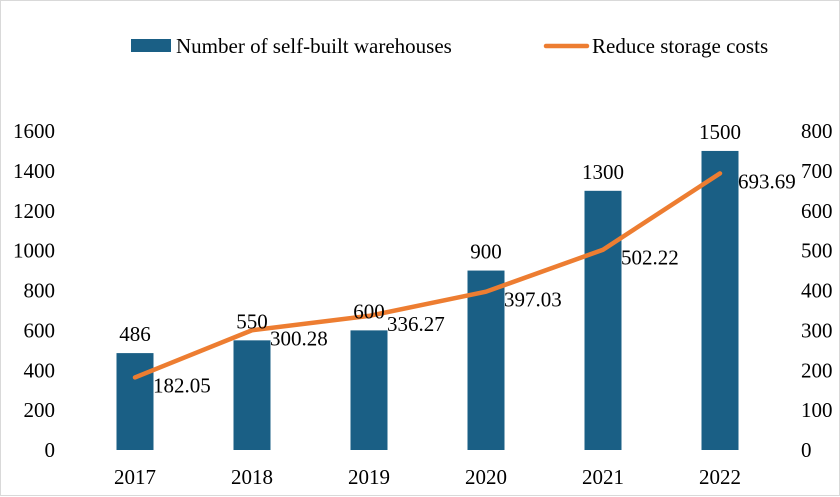  I want to click on right-axis-tick-800: 800, so click(817, 131).